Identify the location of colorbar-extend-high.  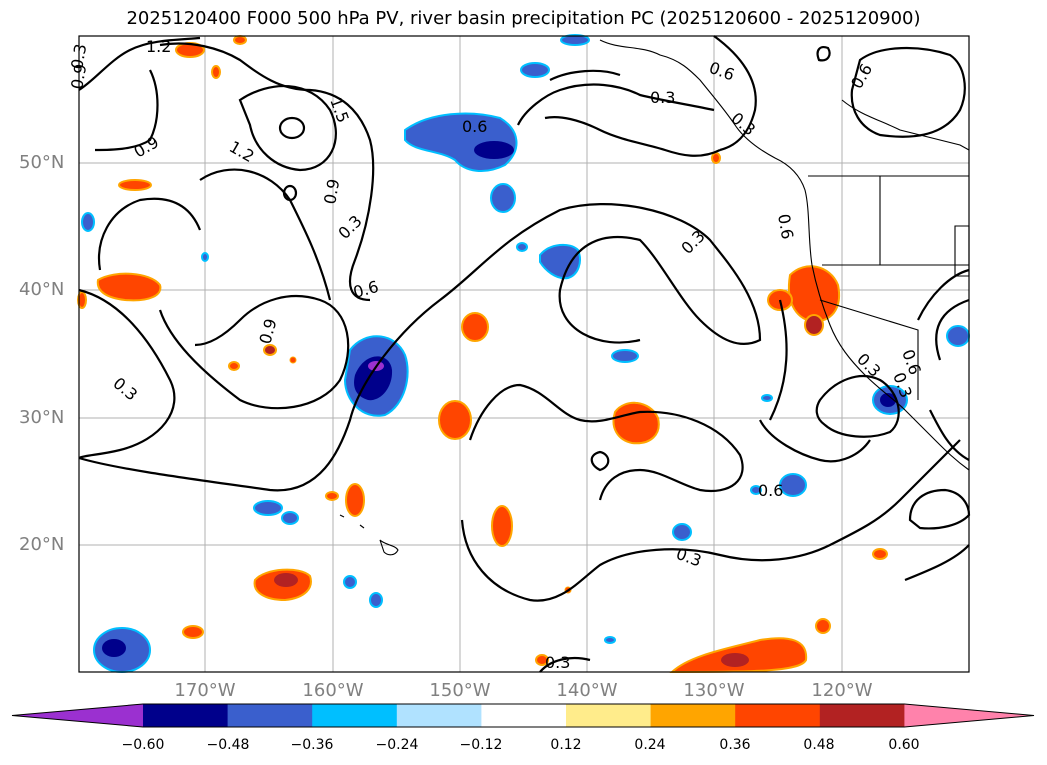
(969, 715).